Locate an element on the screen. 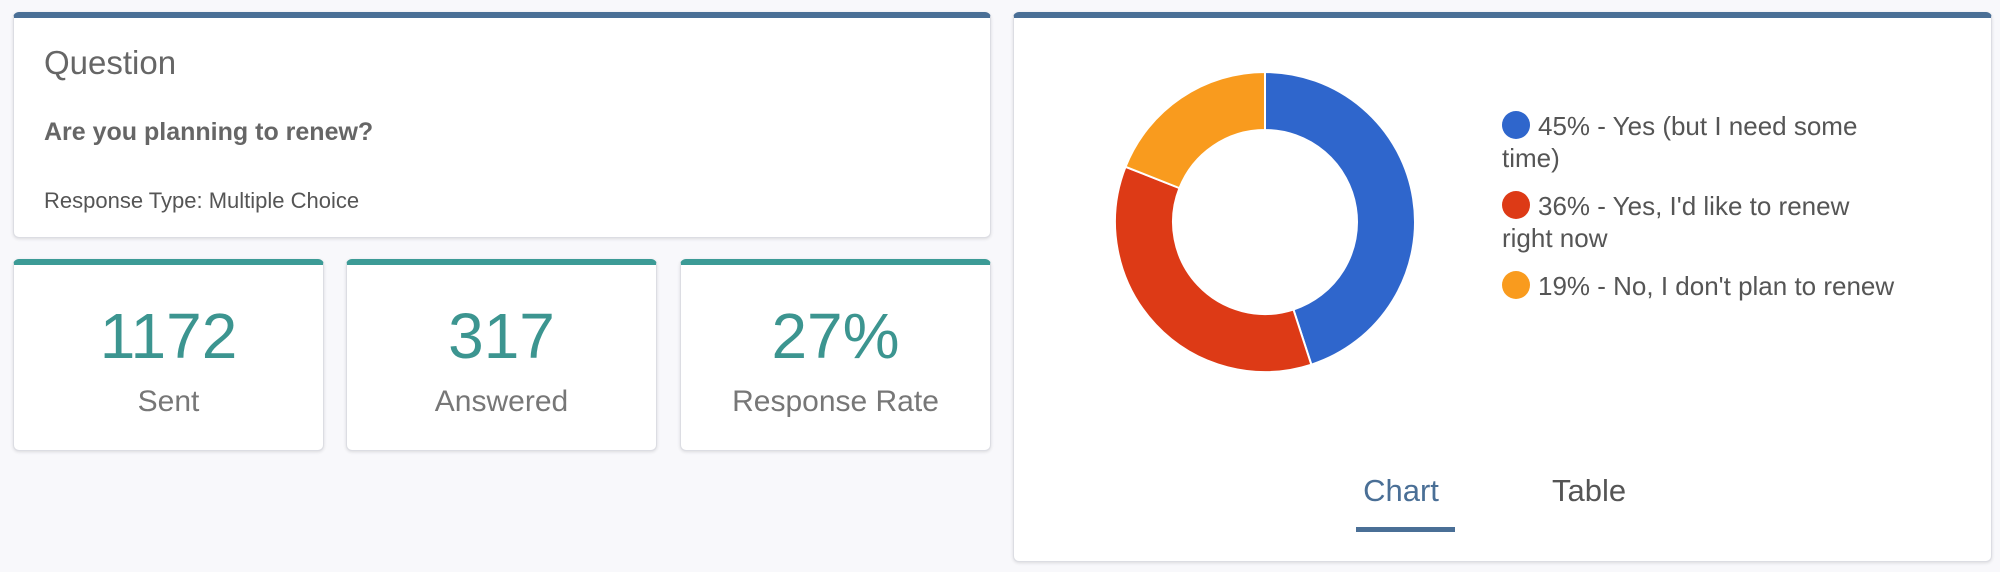  stat-value: 317 is located at coordinates (501, 336).